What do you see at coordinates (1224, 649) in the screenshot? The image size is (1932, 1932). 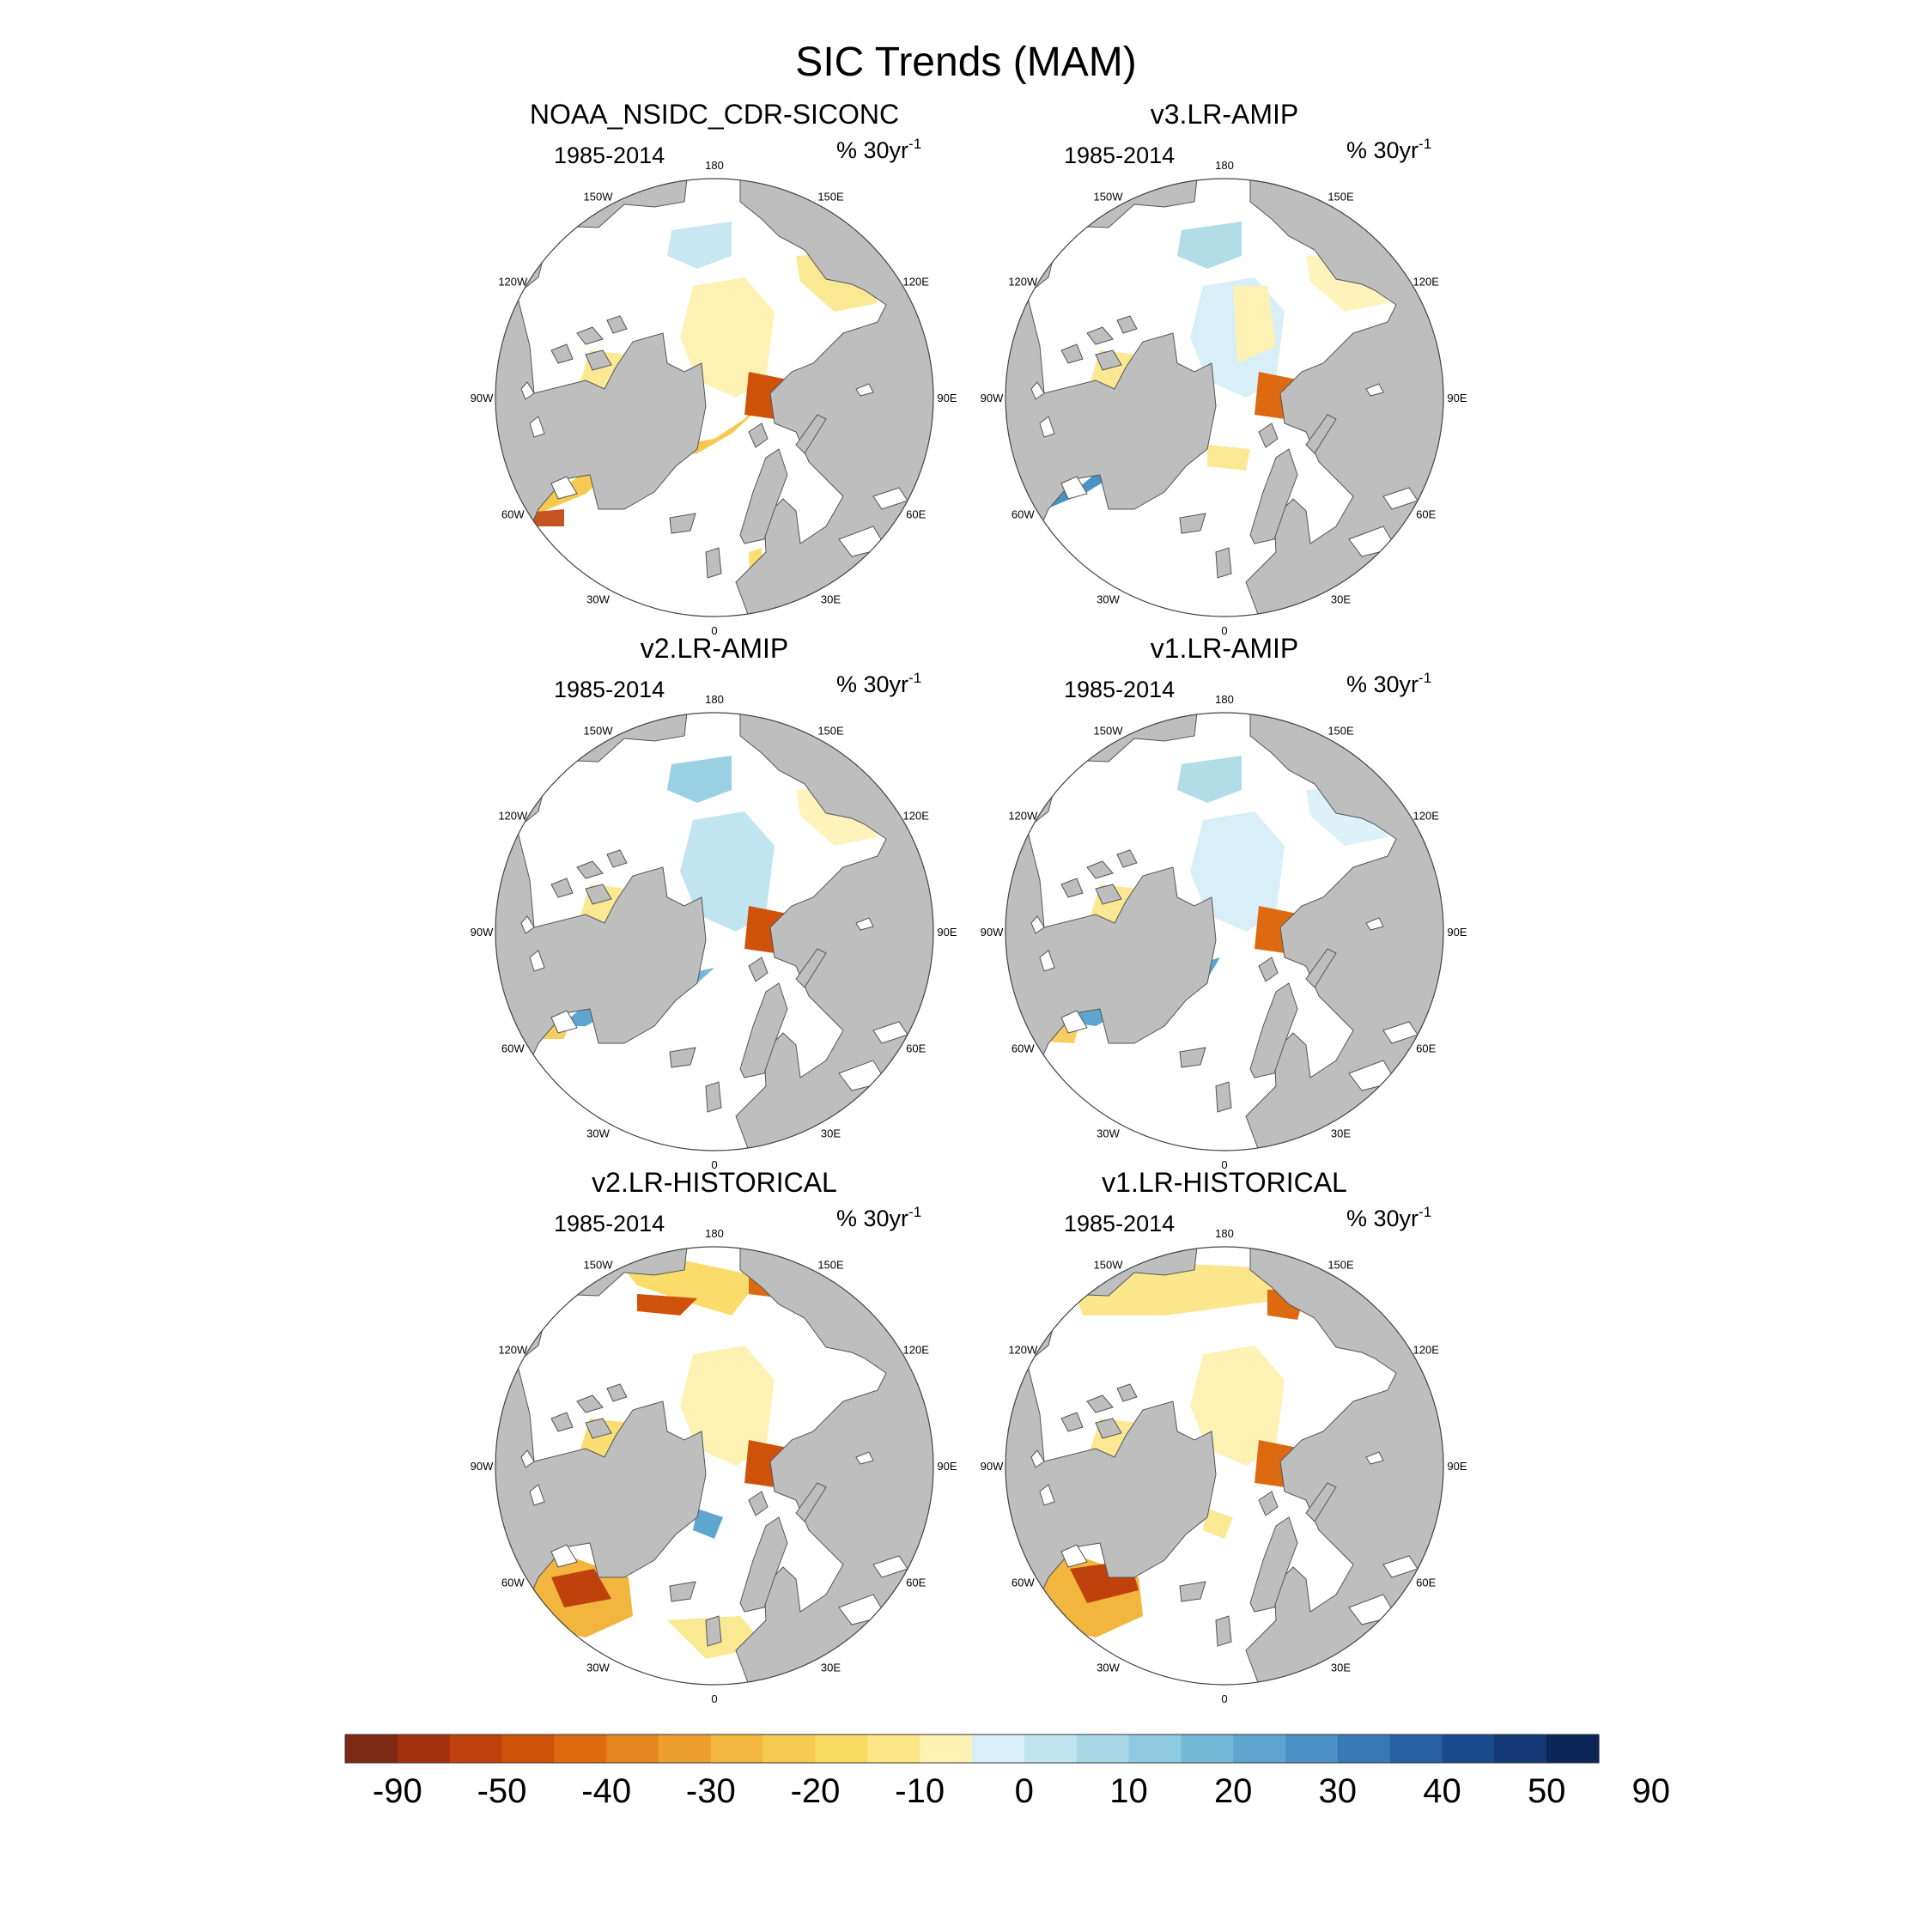 I see `panel-title: v1.LR-AMIP` at bounding box center [1224, 649].